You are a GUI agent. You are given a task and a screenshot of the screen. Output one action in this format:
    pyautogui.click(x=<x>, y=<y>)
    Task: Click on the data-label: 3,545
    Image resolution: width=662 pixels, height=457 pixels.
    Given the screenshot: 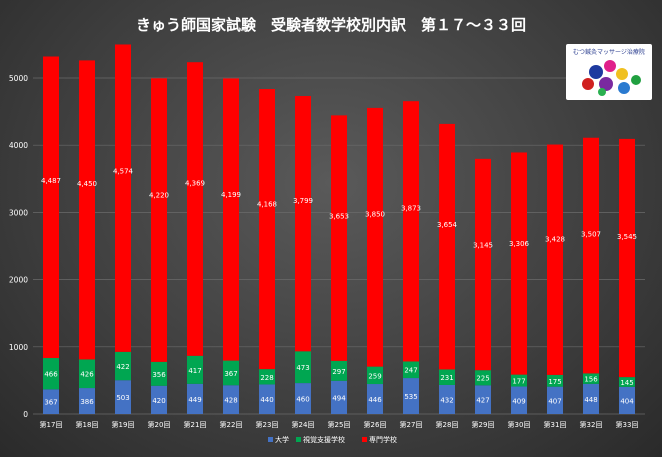 What is the action you would take?
    pyautogui.click(x=627, y=237)
    